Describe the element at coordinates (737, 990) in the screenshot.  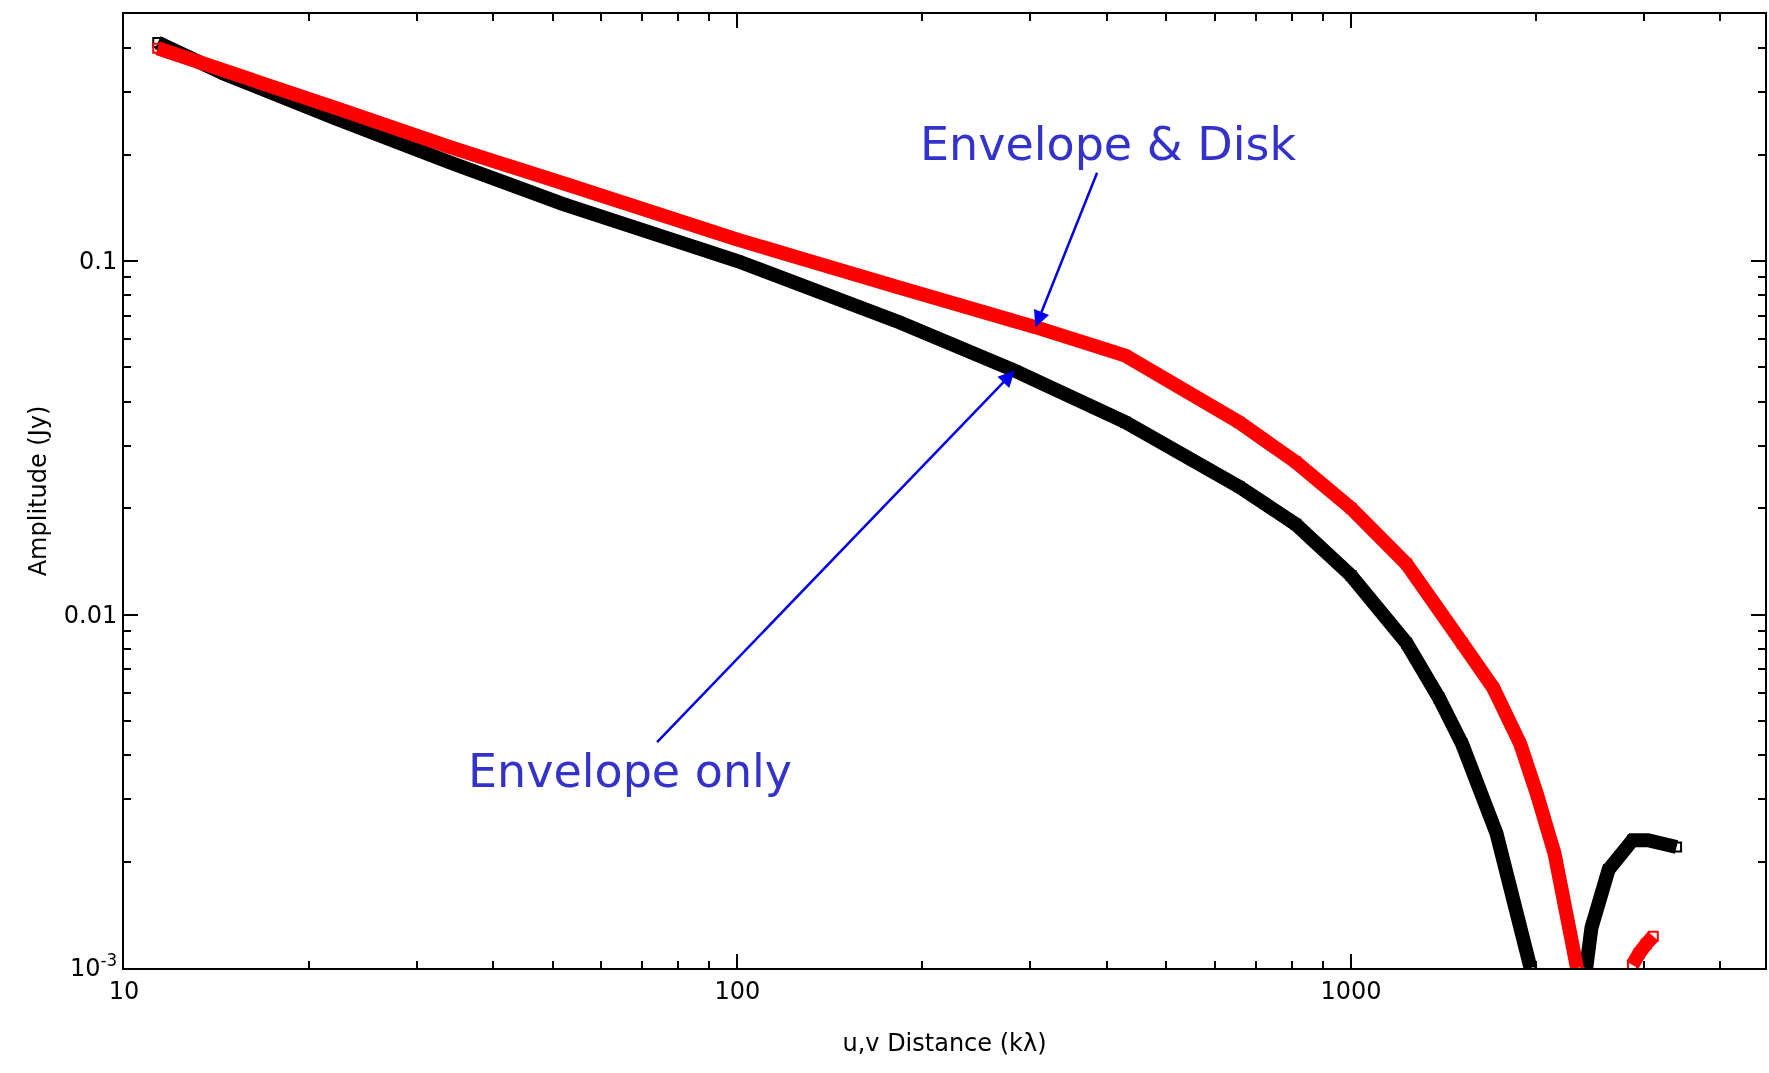
I see `x-tick-label: 100` at that location.